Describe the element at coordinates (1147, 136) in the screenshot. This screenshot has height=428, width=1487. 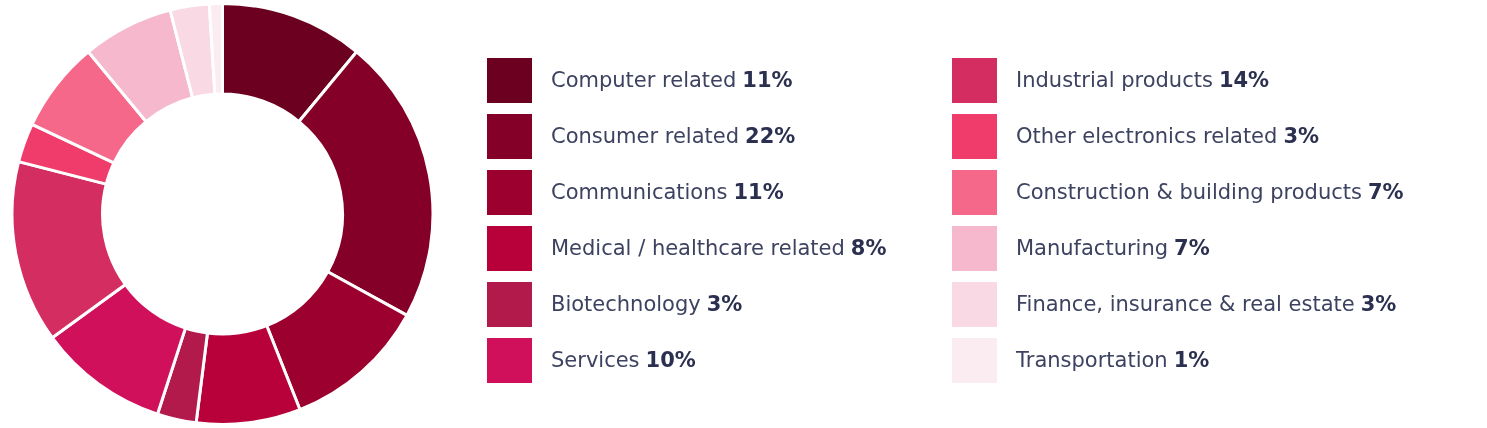
I see `legend-label: Other electronics related` at that location.